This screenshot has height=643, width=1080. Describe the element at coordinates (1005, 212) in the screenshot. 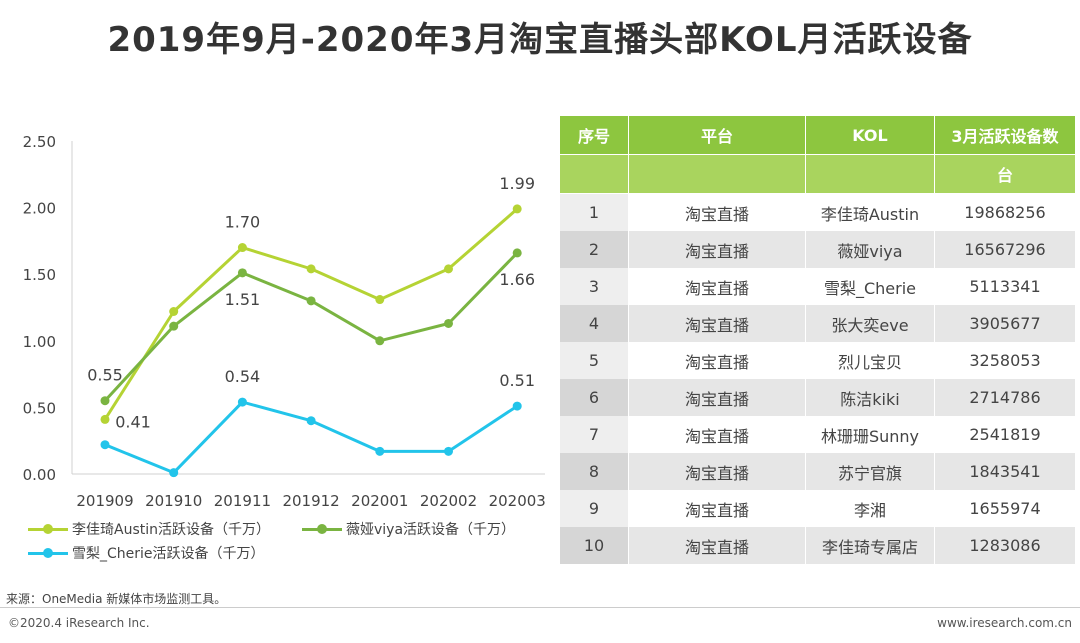

I see `cell-devices: 19868256` at that location.